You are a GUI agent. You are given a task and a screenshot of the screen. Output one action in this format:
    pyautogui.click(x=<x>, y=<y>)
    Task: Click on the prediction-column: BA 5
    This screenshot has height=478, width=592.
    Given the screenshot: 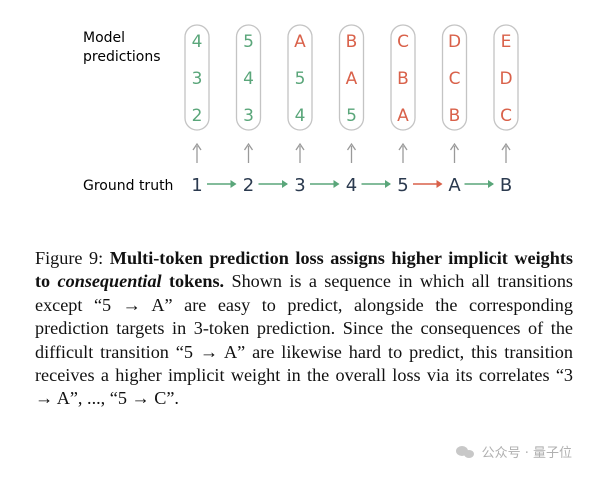 What is the action you would take?
    pyautogui.click(x=351, y=77)
    